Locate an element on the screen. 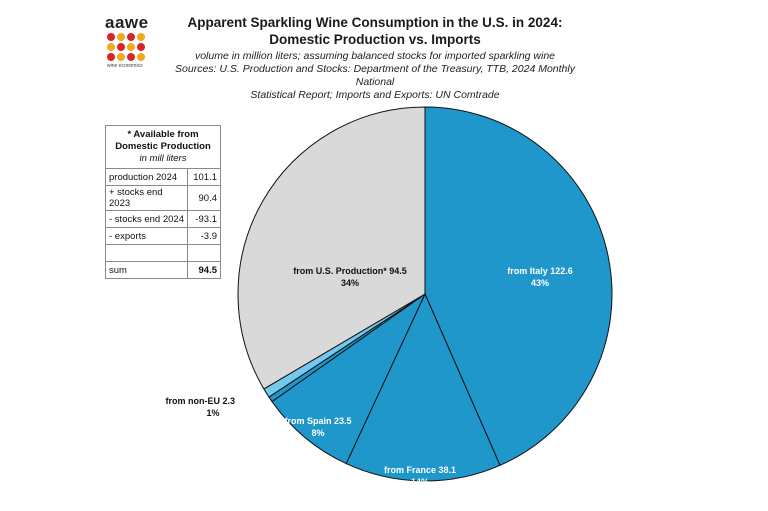  slice-value-label: from U.S. Production* 94.5 is located at coordinates (350, 271).